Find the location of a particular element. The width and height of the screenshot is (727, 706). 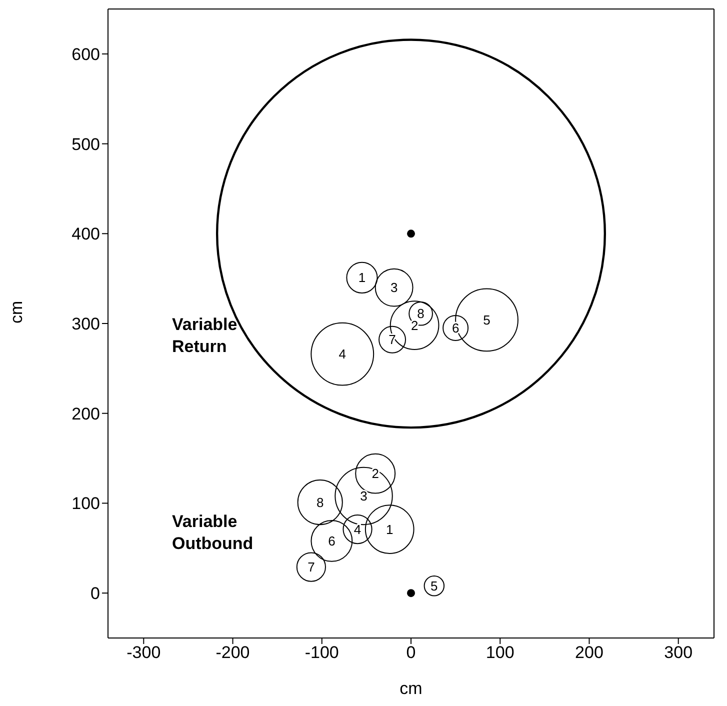

x-tick-label: 200 is located at coordinates (589, 652).